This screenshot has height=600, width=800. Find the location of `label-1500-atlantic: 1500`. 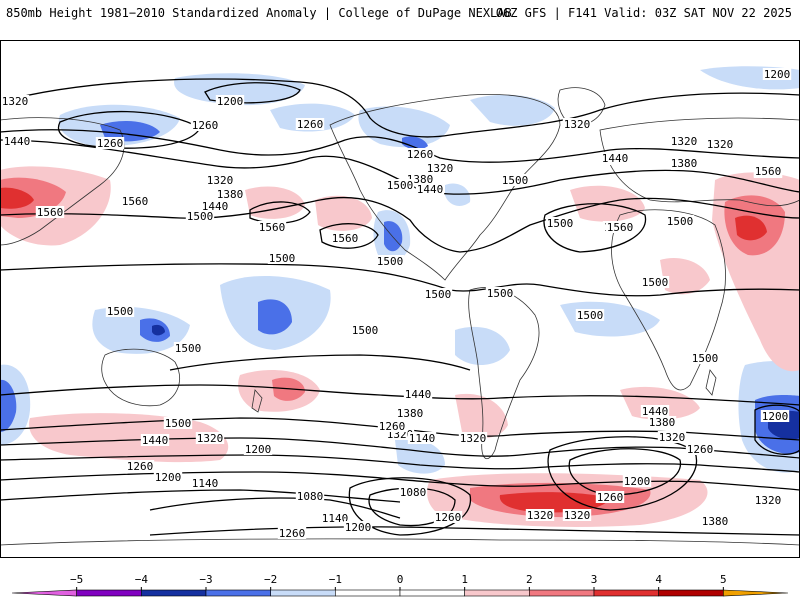

label-1500-atlantic: 1500 is located at coordinates (680, 221).